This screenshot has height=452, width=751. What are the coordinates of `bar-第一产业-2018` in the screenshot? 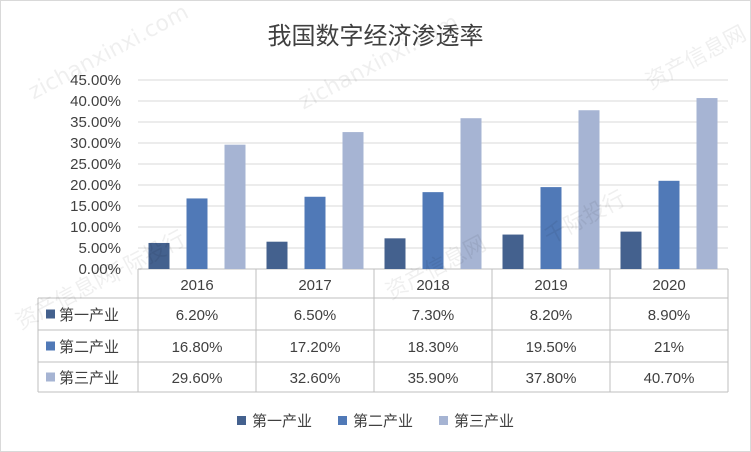 It's located at (395, 253).